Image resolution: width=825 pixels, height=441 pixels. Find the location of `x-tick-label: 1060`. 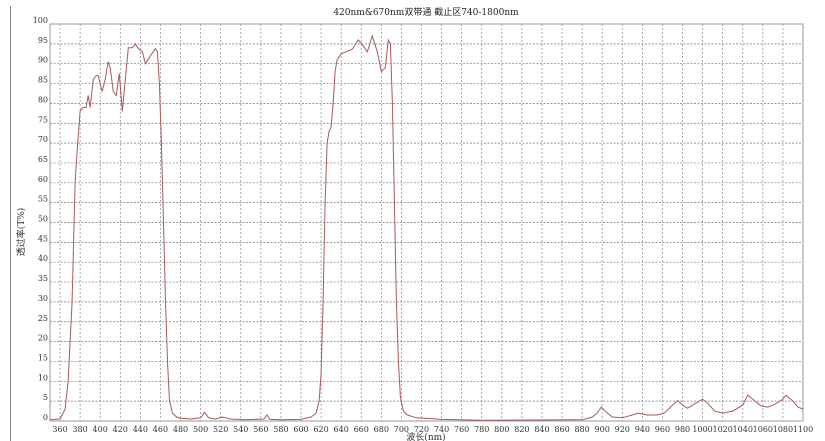

x-tick-label: 1060 is located at coordinates (763, 429).